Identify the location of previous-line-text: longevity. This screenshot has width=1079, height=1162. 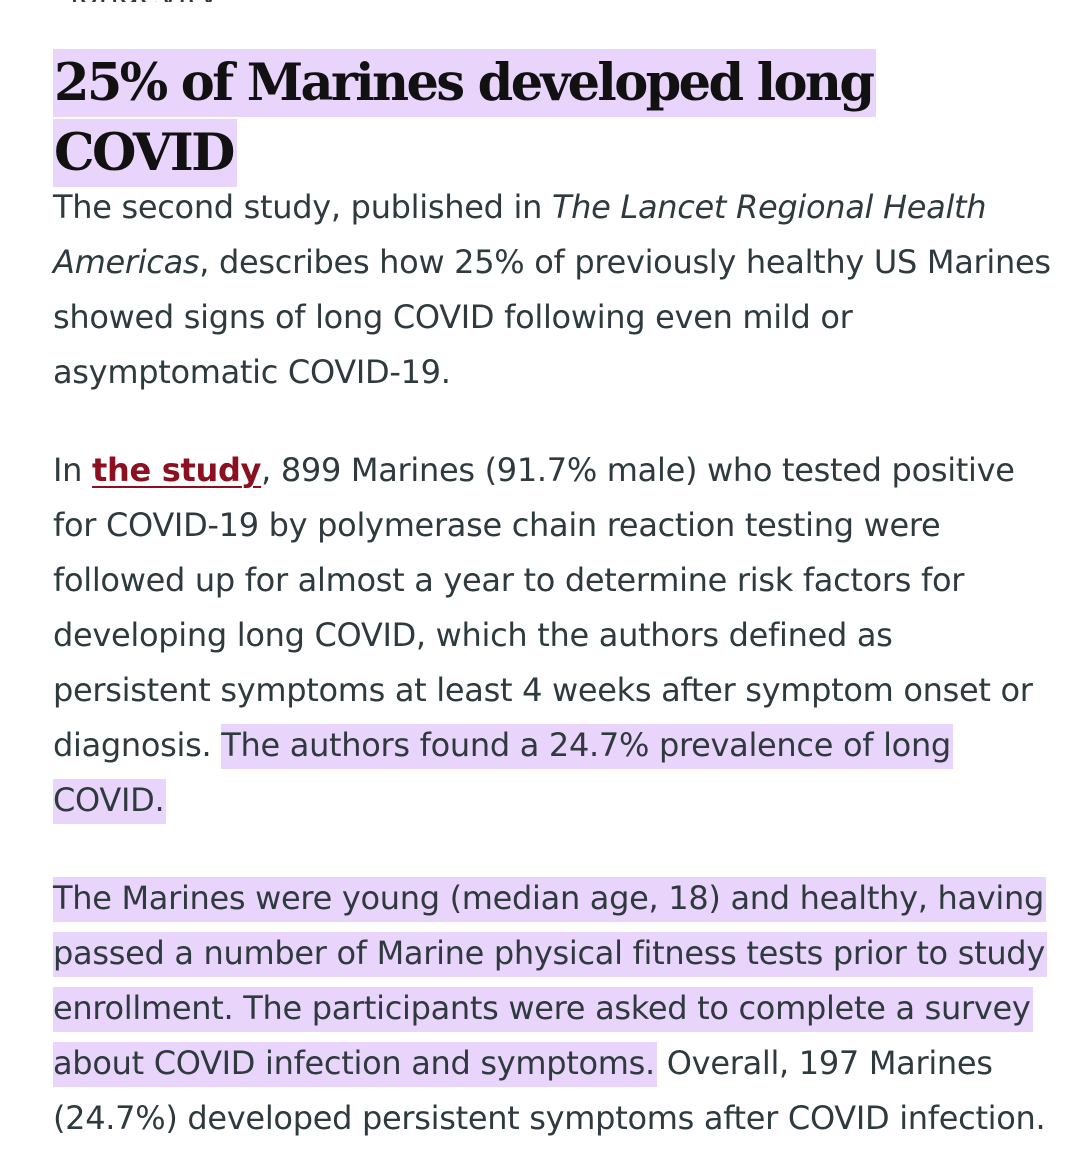
(144, 1).